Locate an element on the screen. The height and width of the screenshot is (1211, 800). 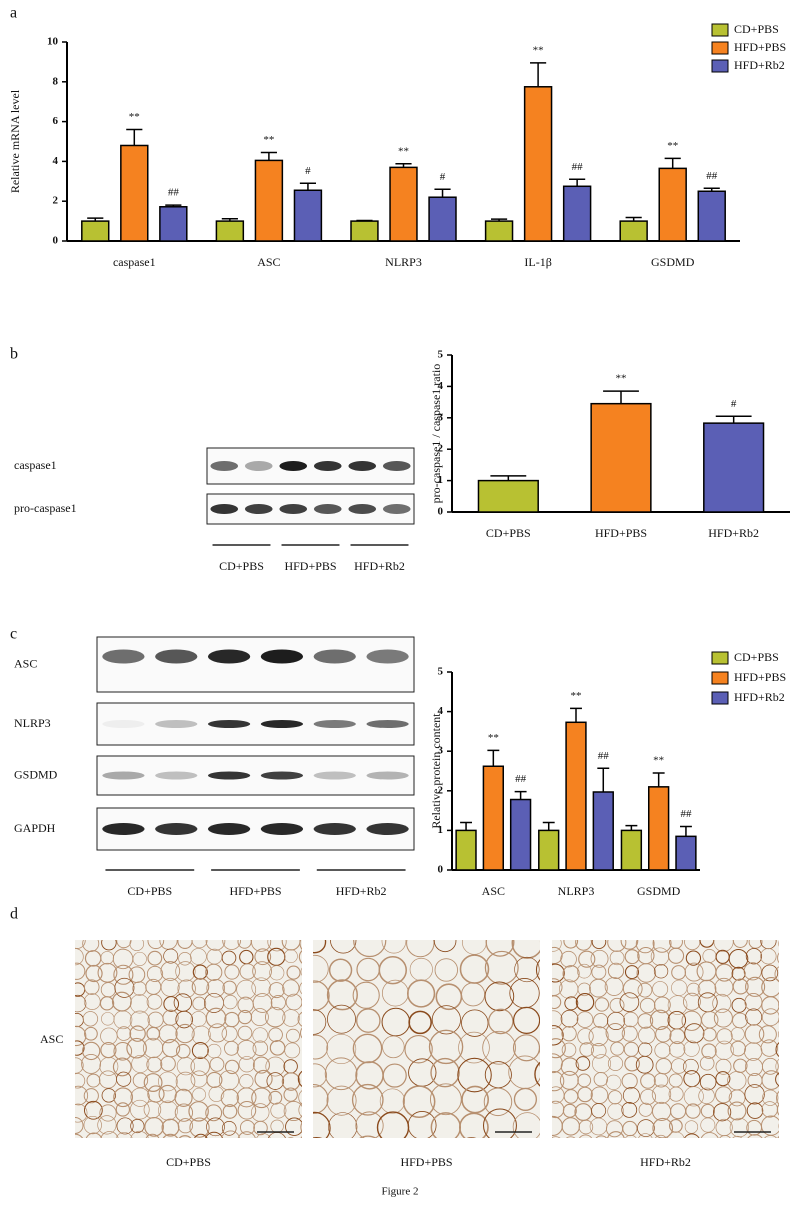
group-label: CD+PBS is located at coordinates (149, 891).